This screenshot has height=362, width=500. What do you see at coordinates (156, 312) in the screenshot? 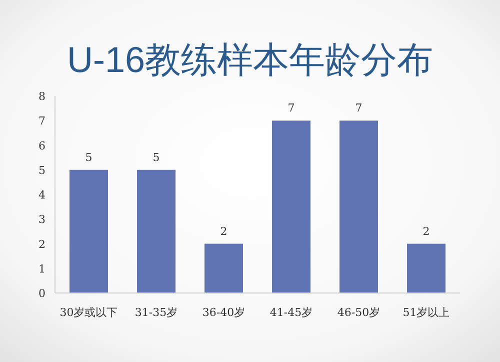
I see `x-tick-label: 31-35岁` at bounding box center [156, 312].